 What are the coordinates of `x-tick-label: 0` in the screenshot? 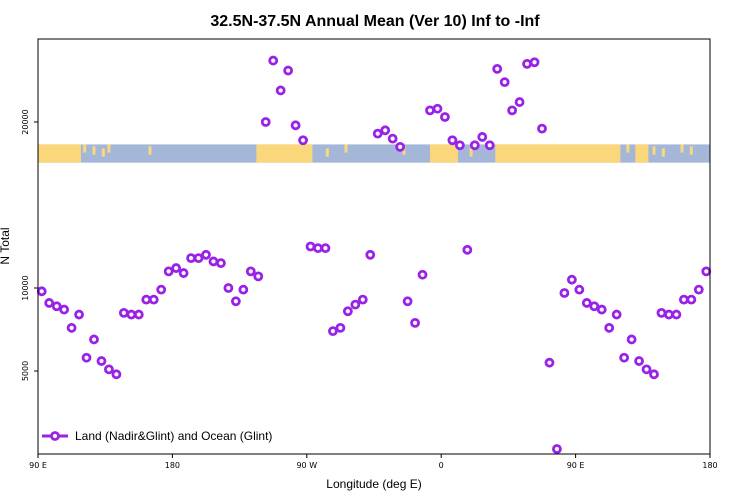 It's located at (441, 465).